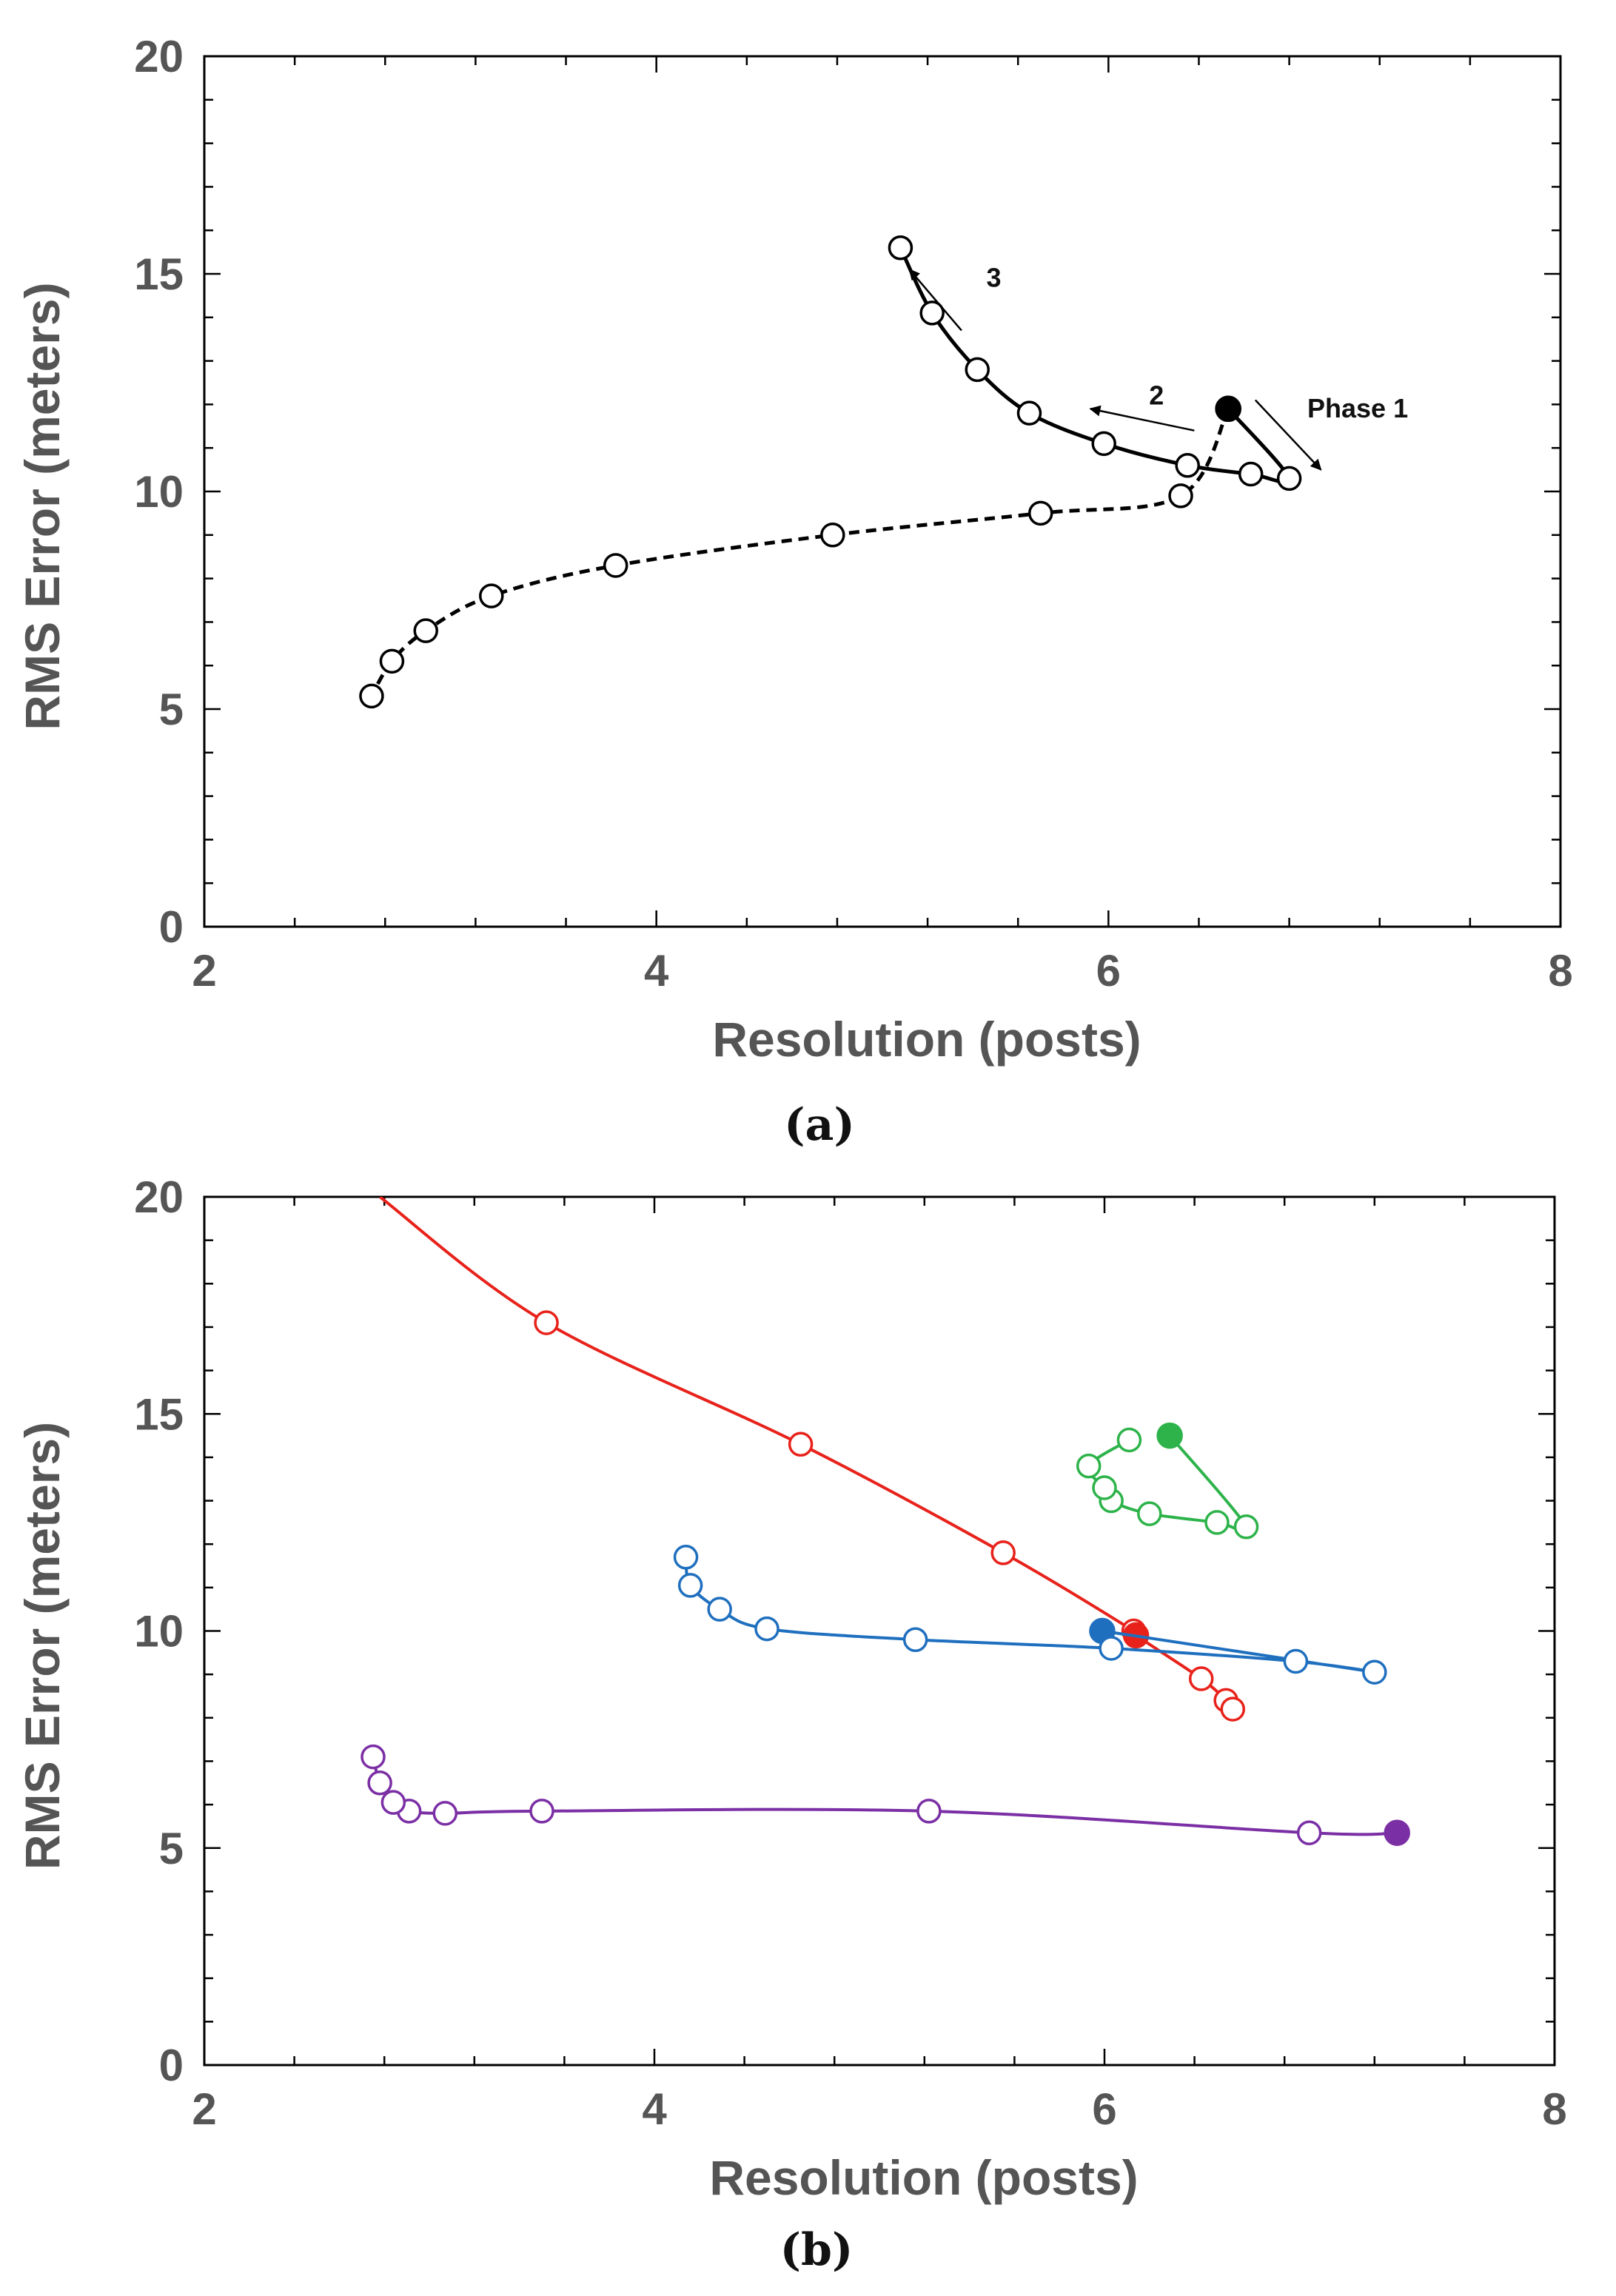 This screenshot has height=2296, width=1616. What do you see at coordinates (819, 1125) in the screenshot?
I see `panel-label: (a)` at bounding box center [819, 1125].